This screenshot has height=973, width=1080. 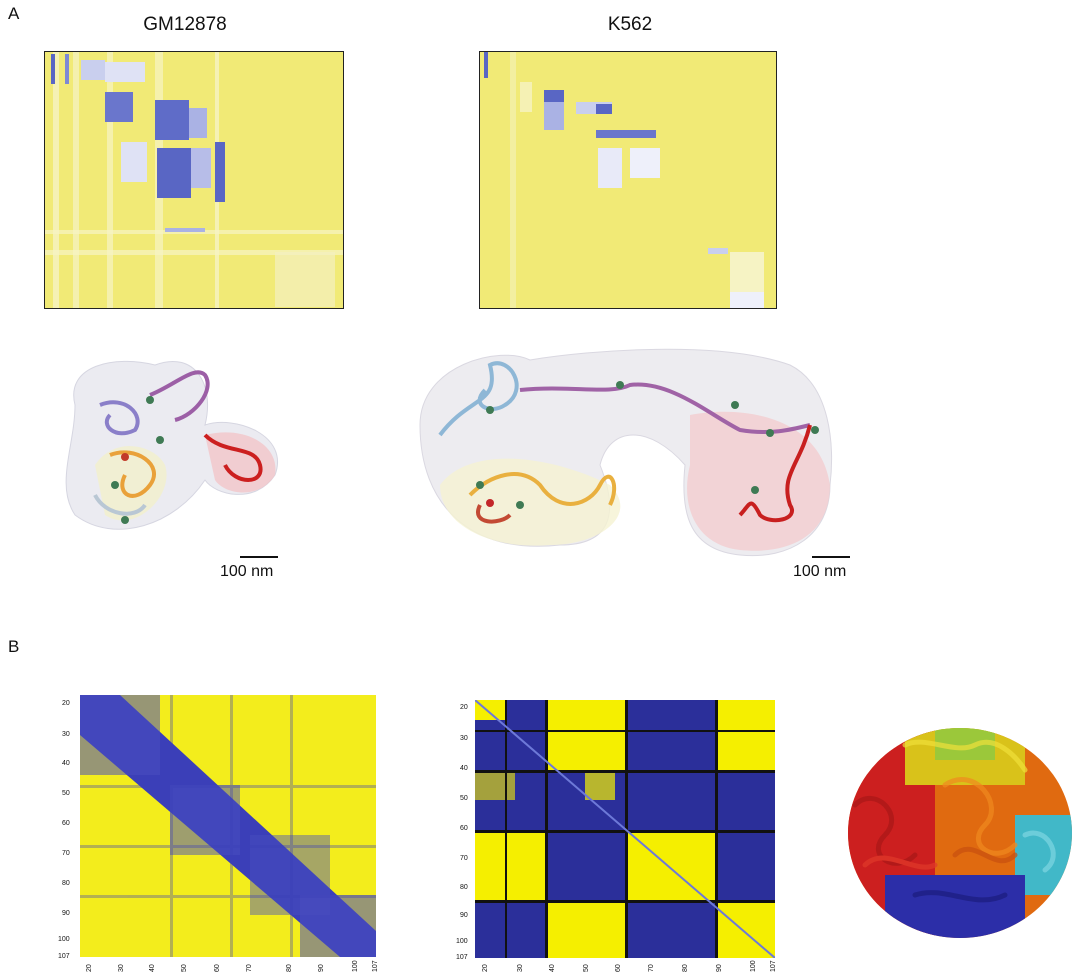 I want to click on mid-ytick: 70, so click(x=464, y=858).